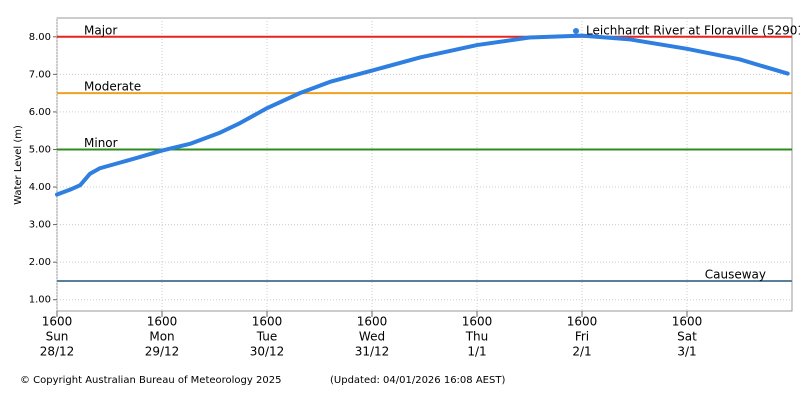 The width and height of the screenshot is (800, 400). What do you see at coordinates (161, 337) in the screenshot?
I see `x-tick-label: Mon` at bounding box center [161, 337].